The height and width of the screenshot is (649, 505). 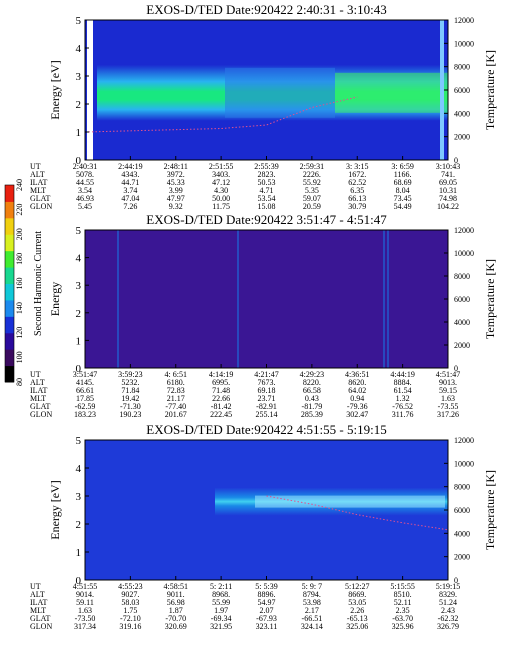 I want to click on panel-1-alt-value: 1166., so click(x=403, y=174).